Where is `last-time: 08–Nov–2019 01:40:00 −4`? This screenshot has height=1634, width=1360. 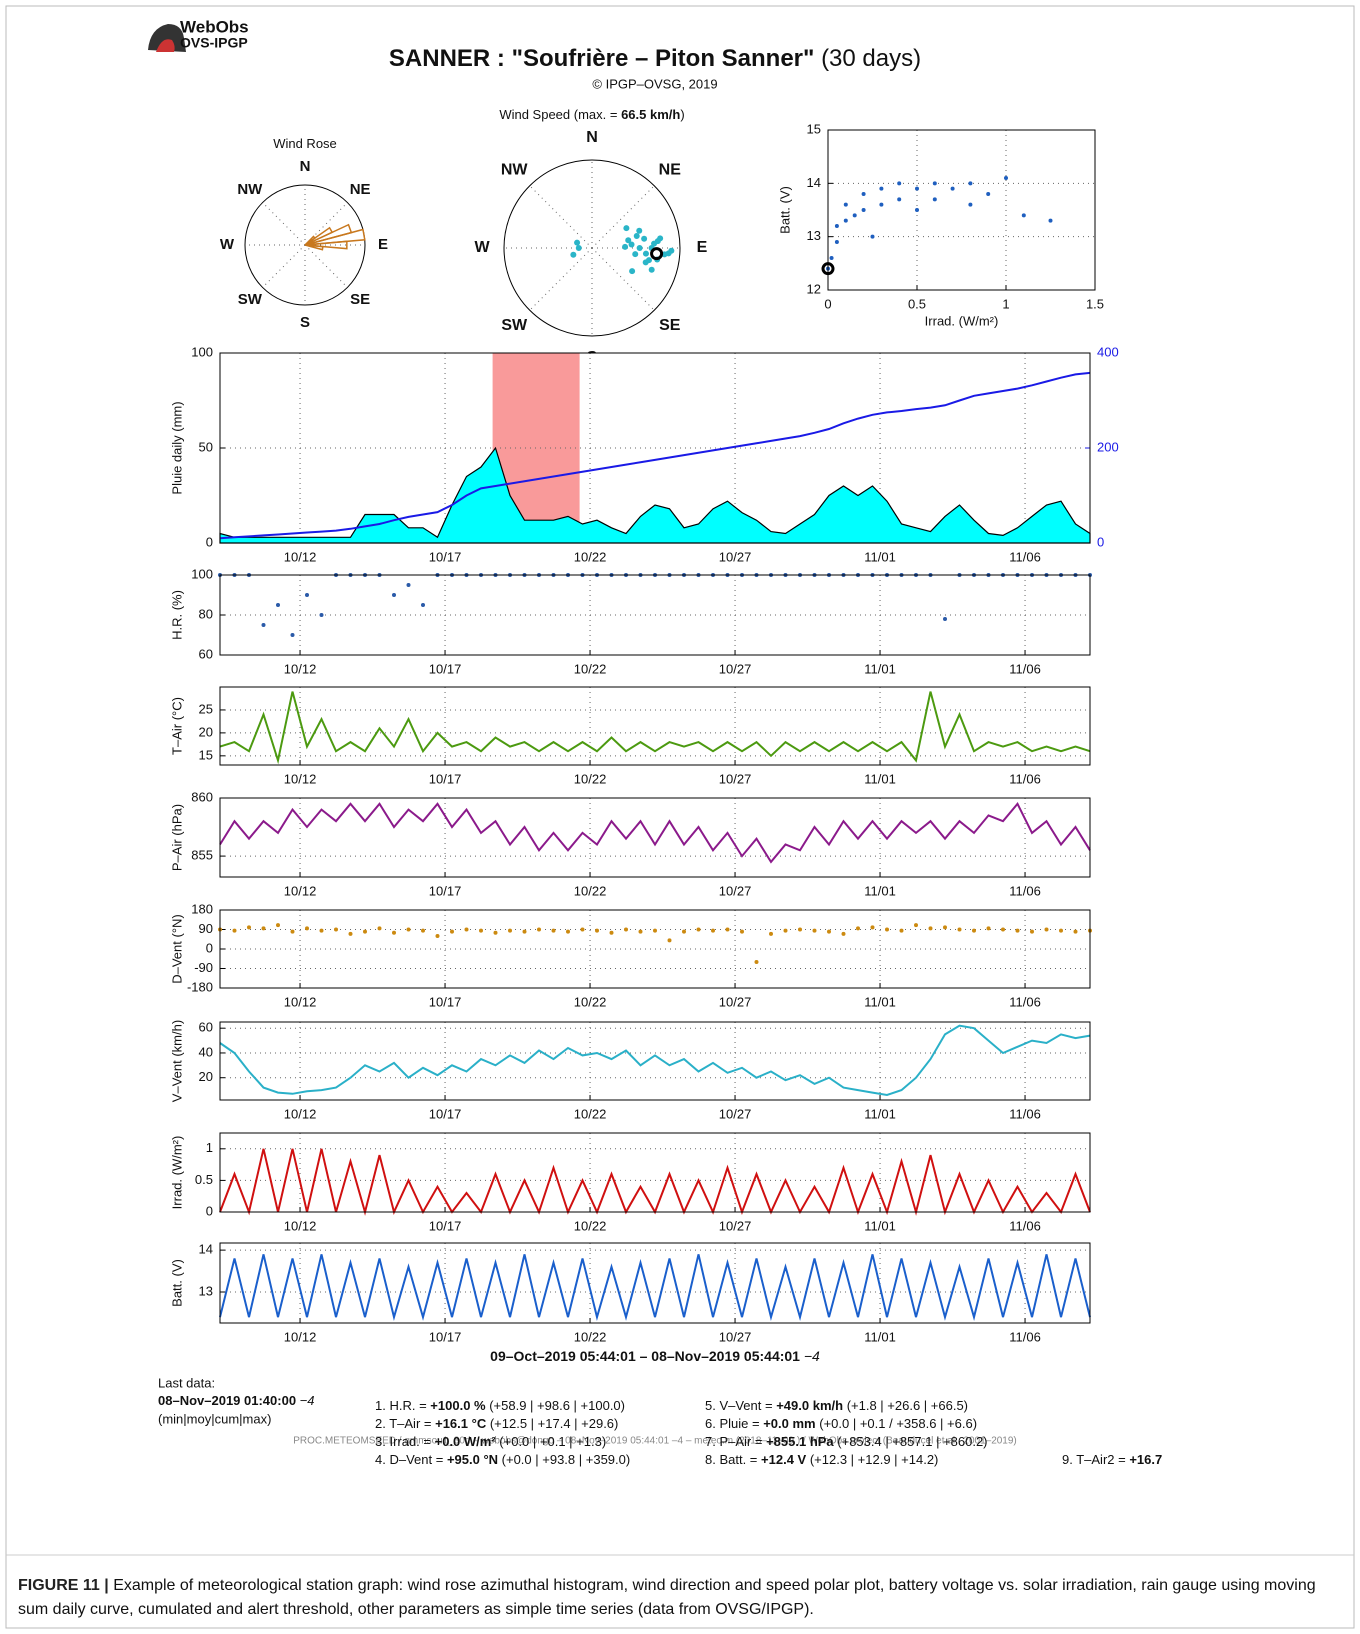
last-time: 08–Nov–2019 01:40:00 −4 is located at coordinates (236, 1400).